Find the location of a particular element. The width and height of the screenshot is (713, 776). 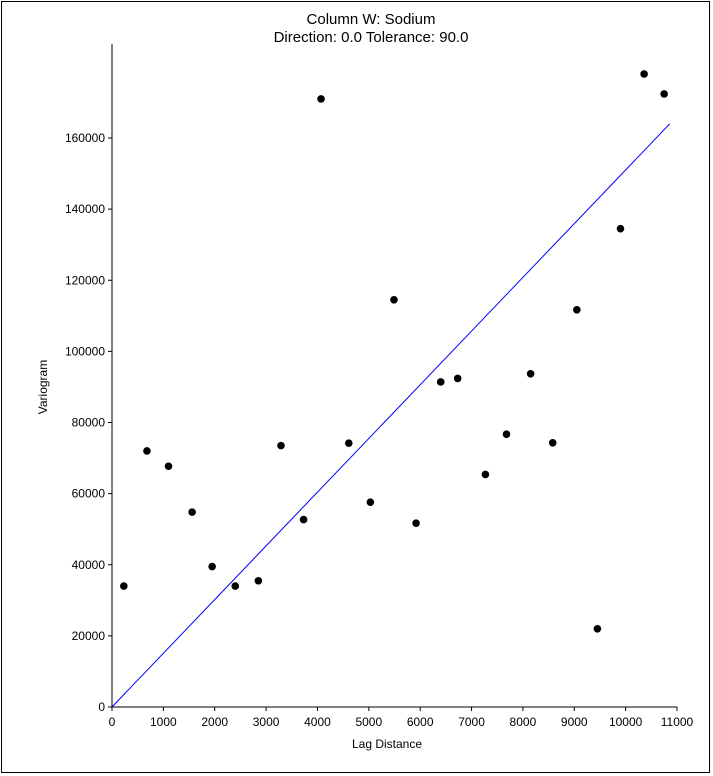

x-tick-label: 9000 is located at coordinates (574, 722).